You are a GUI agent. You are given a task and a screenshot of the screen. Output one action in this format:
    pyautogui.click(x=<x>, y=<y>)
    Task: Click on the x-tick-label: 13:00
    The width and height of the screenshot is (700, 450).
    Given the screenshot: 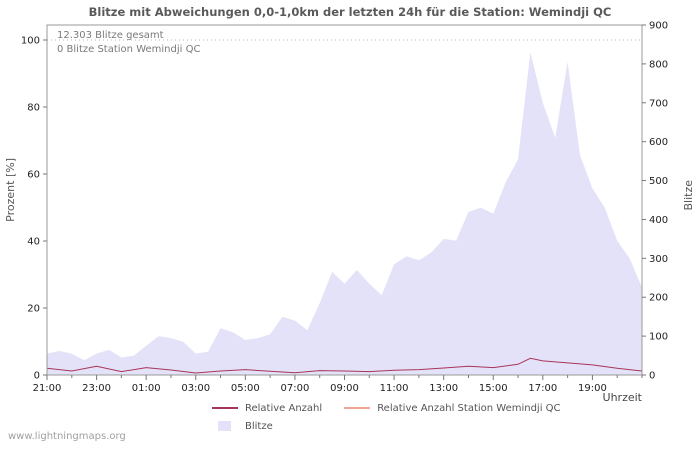 What is the action you would take?
    pyautogui.click(x=443, y=388)
    